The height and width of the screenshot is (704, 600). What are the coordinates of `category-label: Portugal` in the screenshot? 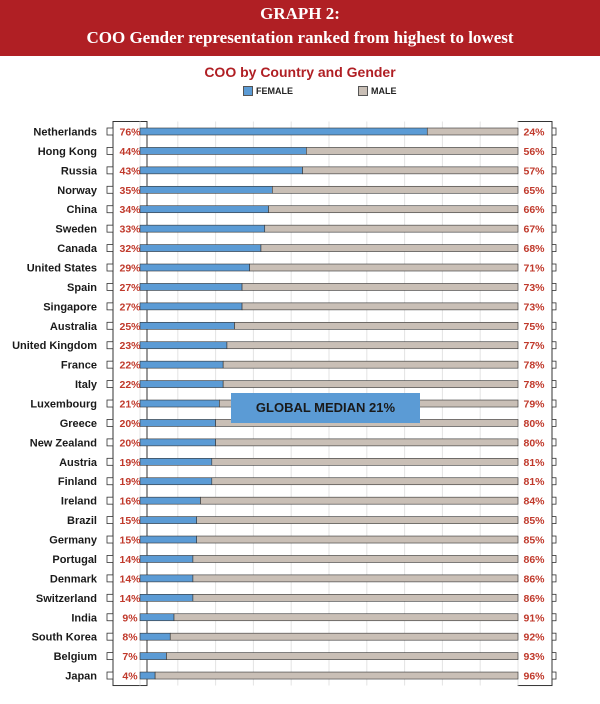 It's located at (74, 560).